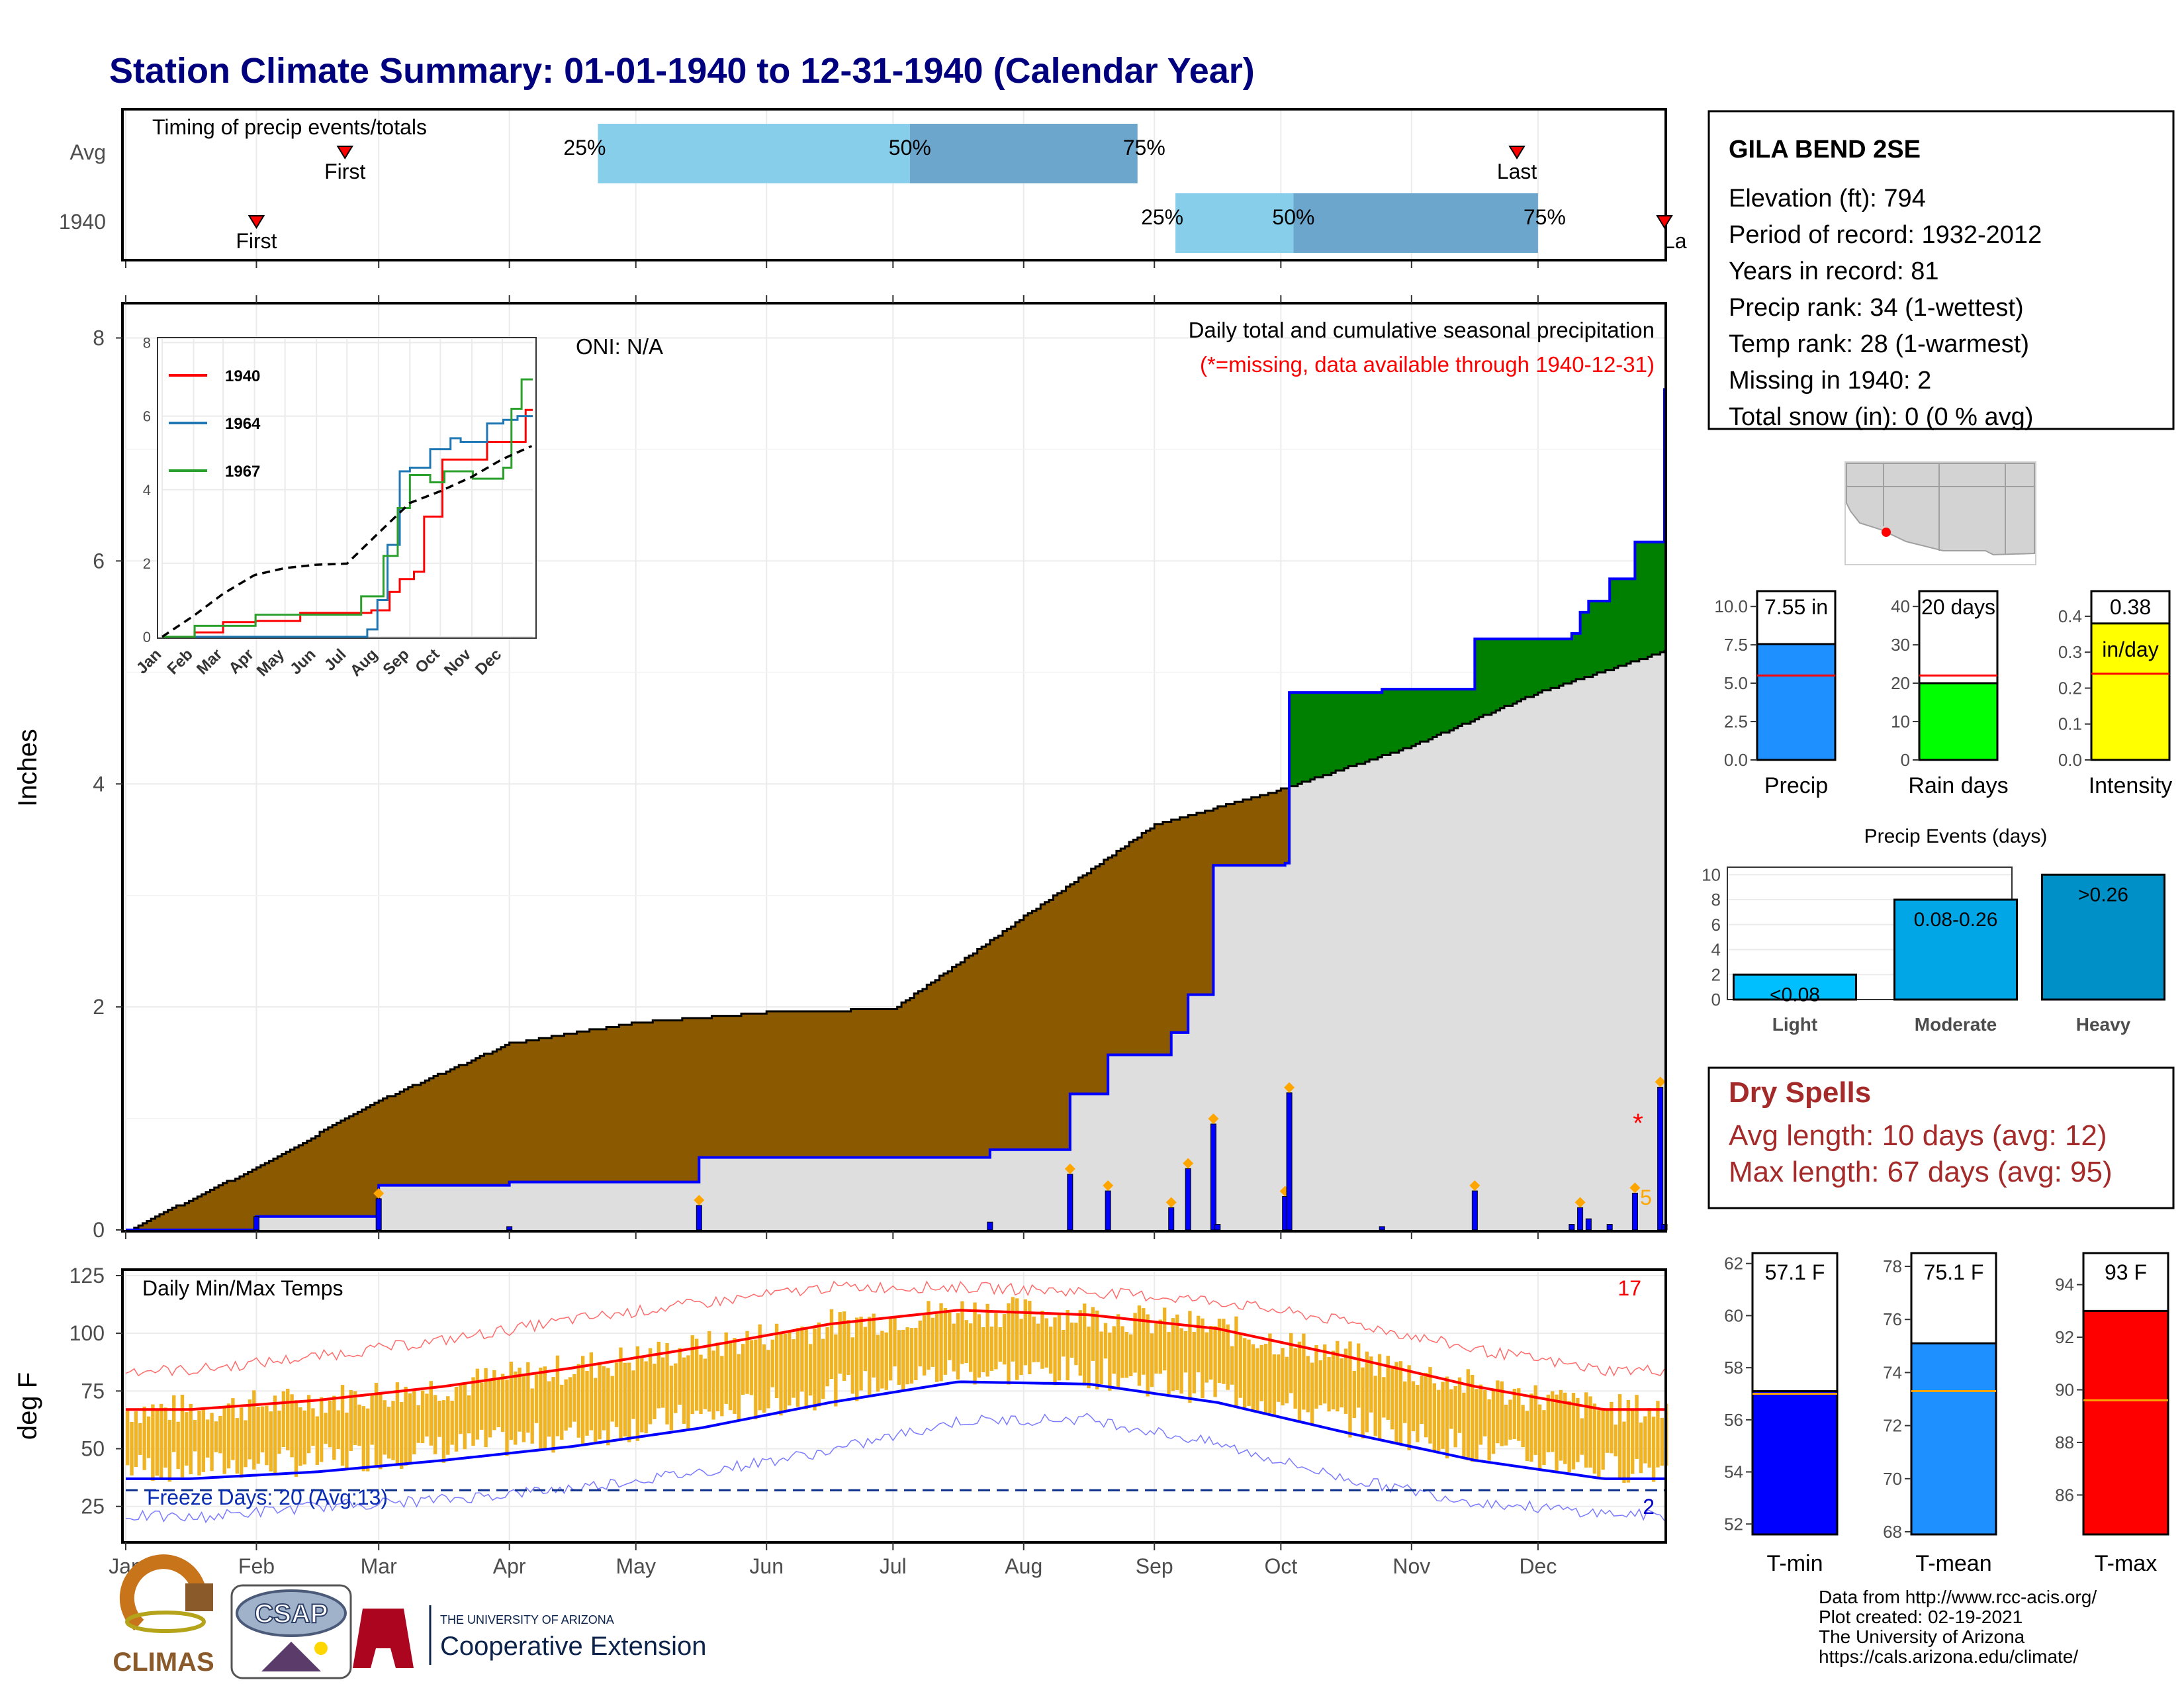  I want to click on temp-bar-ytick-label-2-4: 94, so click(2064, 1285).